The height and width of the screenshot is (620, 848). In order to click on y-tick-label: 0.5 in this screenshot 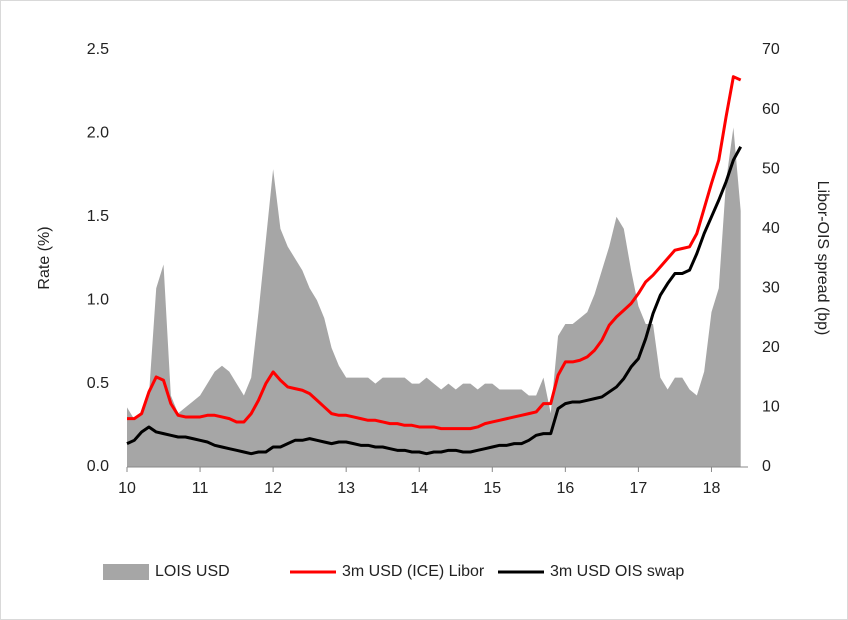, I will do `click(98, 383)`.